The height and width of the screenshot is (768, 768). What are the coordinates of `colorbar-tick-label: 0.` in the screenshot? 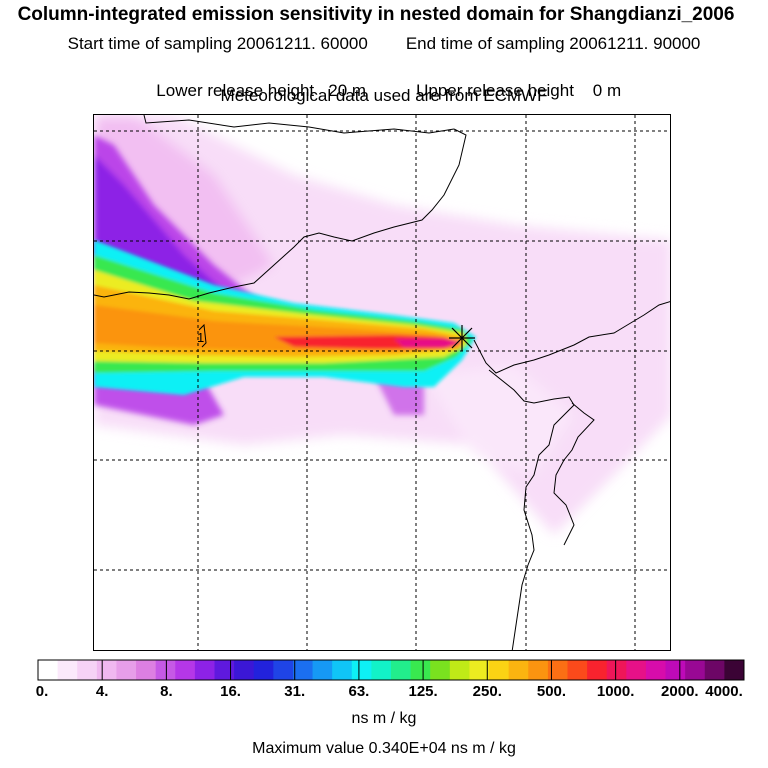 It's located at (42, 691).